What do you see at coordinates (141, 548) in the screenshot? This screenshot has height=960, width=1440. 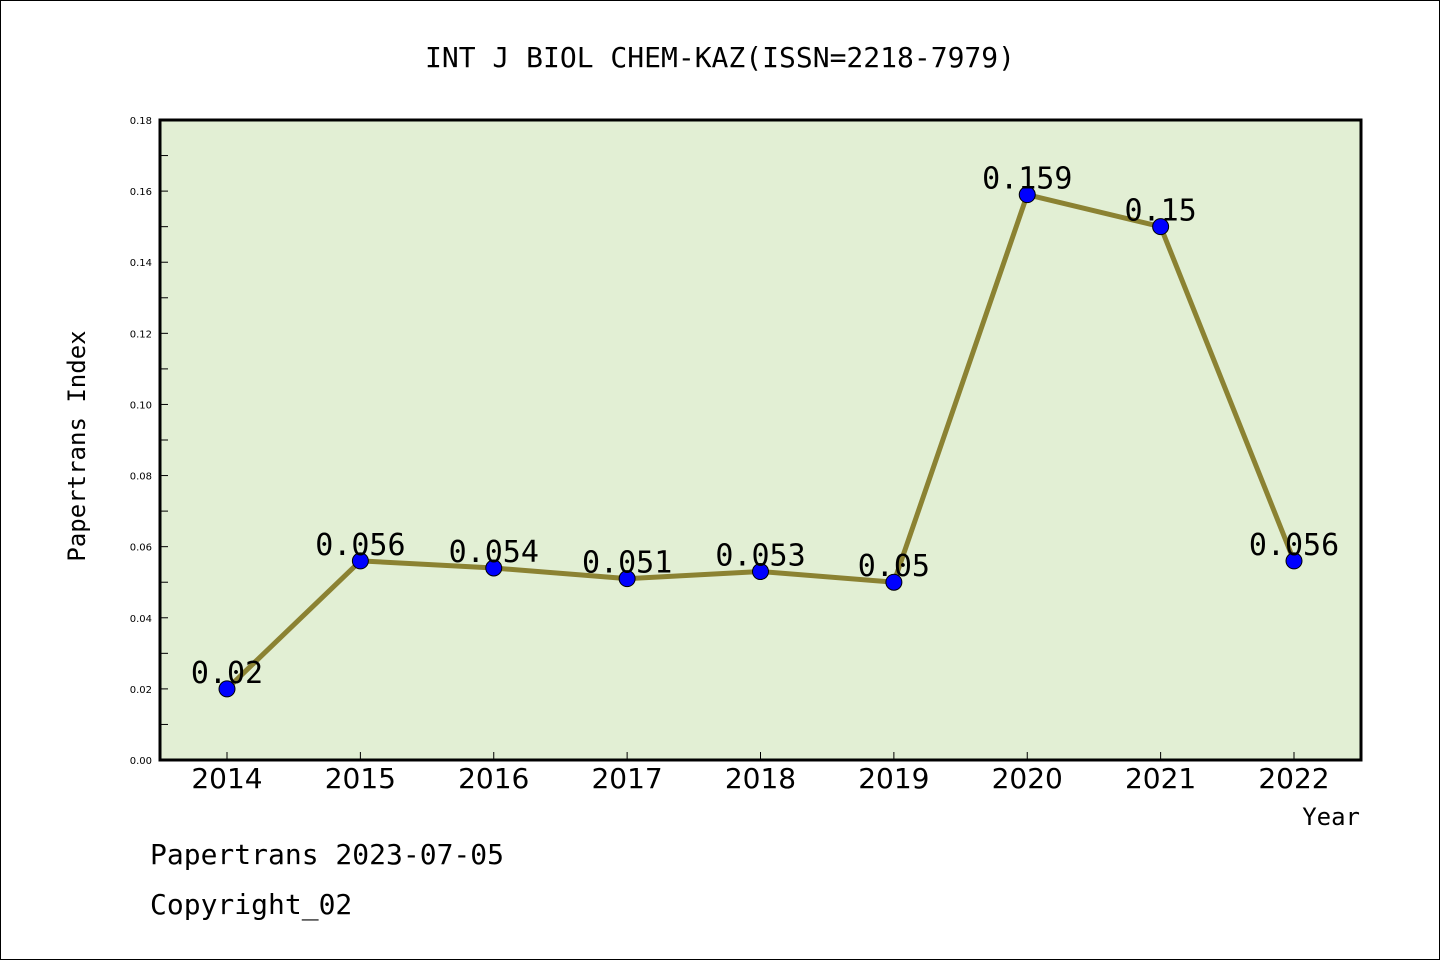 I see `y-tick-label: 0.06` at bounding box center [141, 548].